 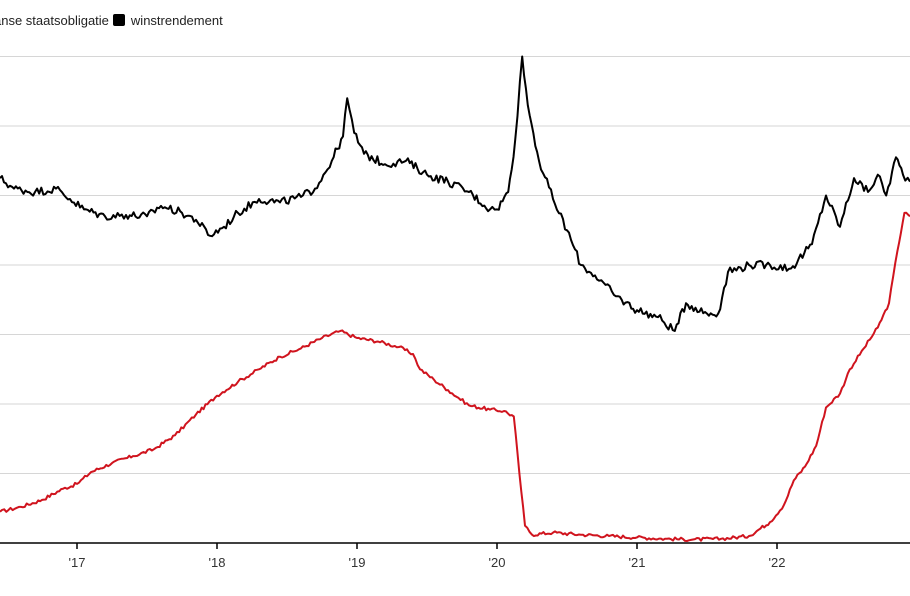 I want to click on x-axis: '17 '18 '19 '20 '21 '22, so click(x=455, y=556).